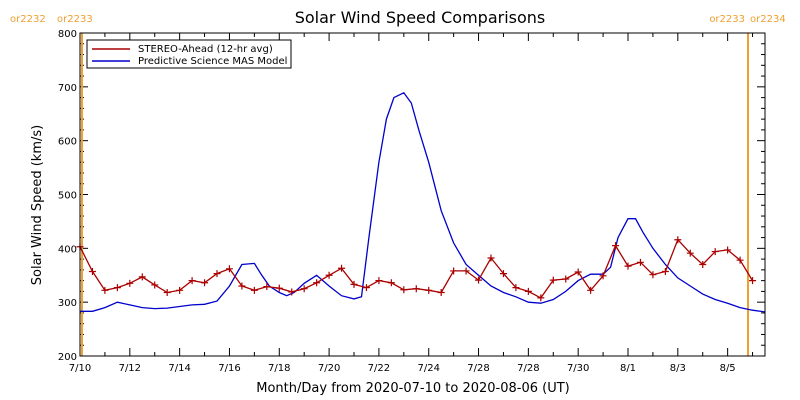  What do you see at coordinates (67, 88) in the screenshot?
I see `y-tick-label: 700` at bounding box center [67, 88].